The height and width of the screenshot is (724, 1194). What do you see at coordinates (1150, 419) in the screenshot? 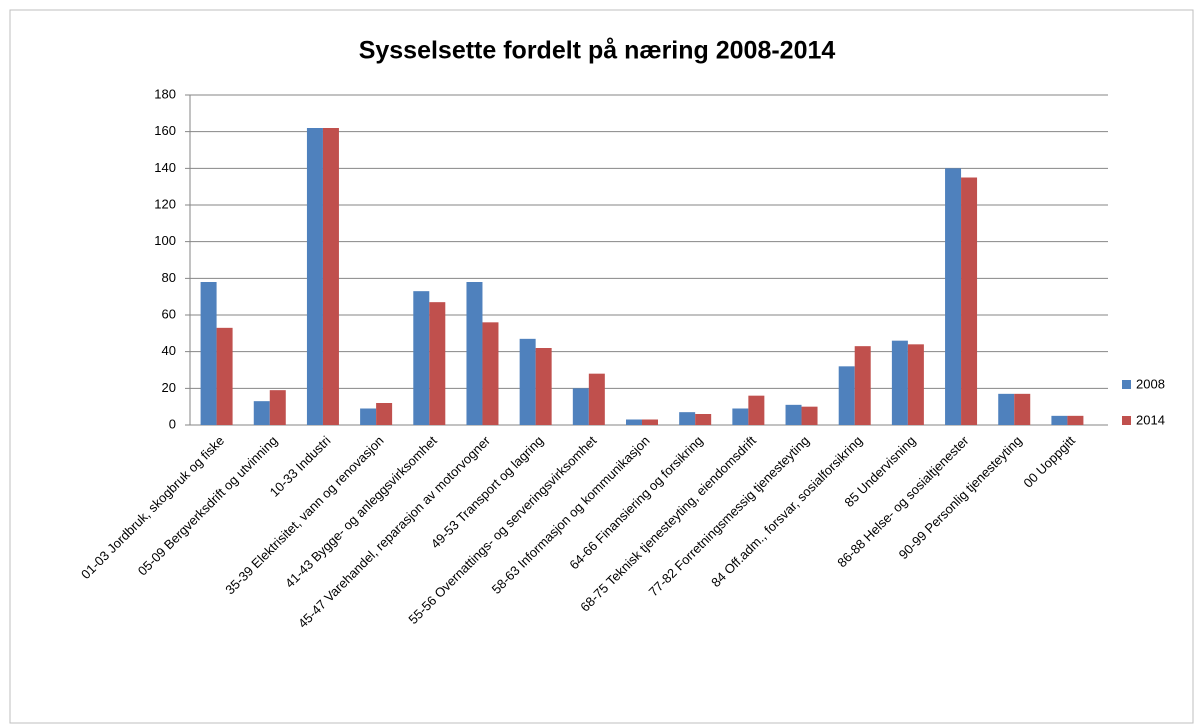
I see `legend-label: 2014` at bounding box center [1150, 419].